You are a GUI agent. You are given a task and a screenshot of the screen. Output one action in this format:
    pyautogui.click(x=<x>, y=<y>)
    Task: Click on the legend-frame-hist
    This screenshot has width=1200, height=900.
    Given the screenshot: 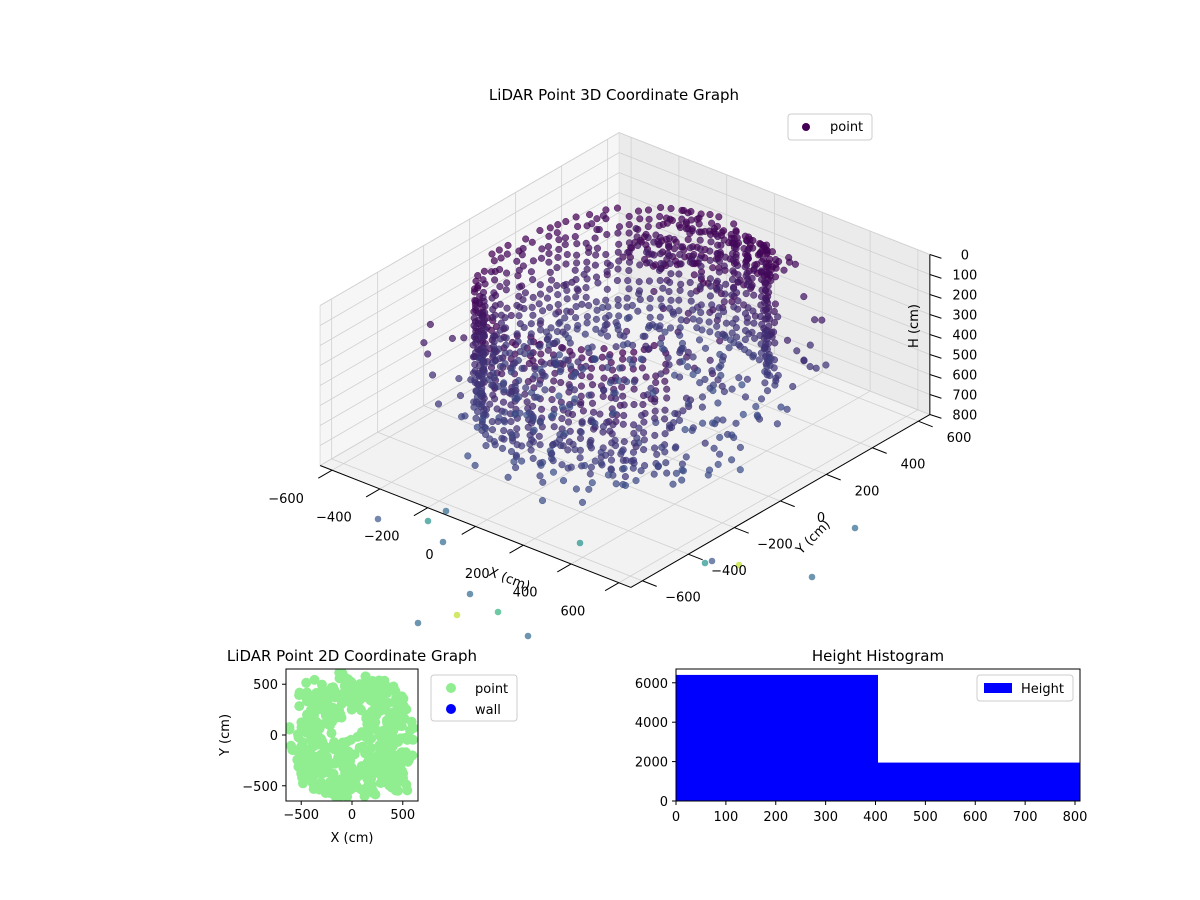 What is the action you would take?
    pyautogui.click(x=1025, y=688)
    